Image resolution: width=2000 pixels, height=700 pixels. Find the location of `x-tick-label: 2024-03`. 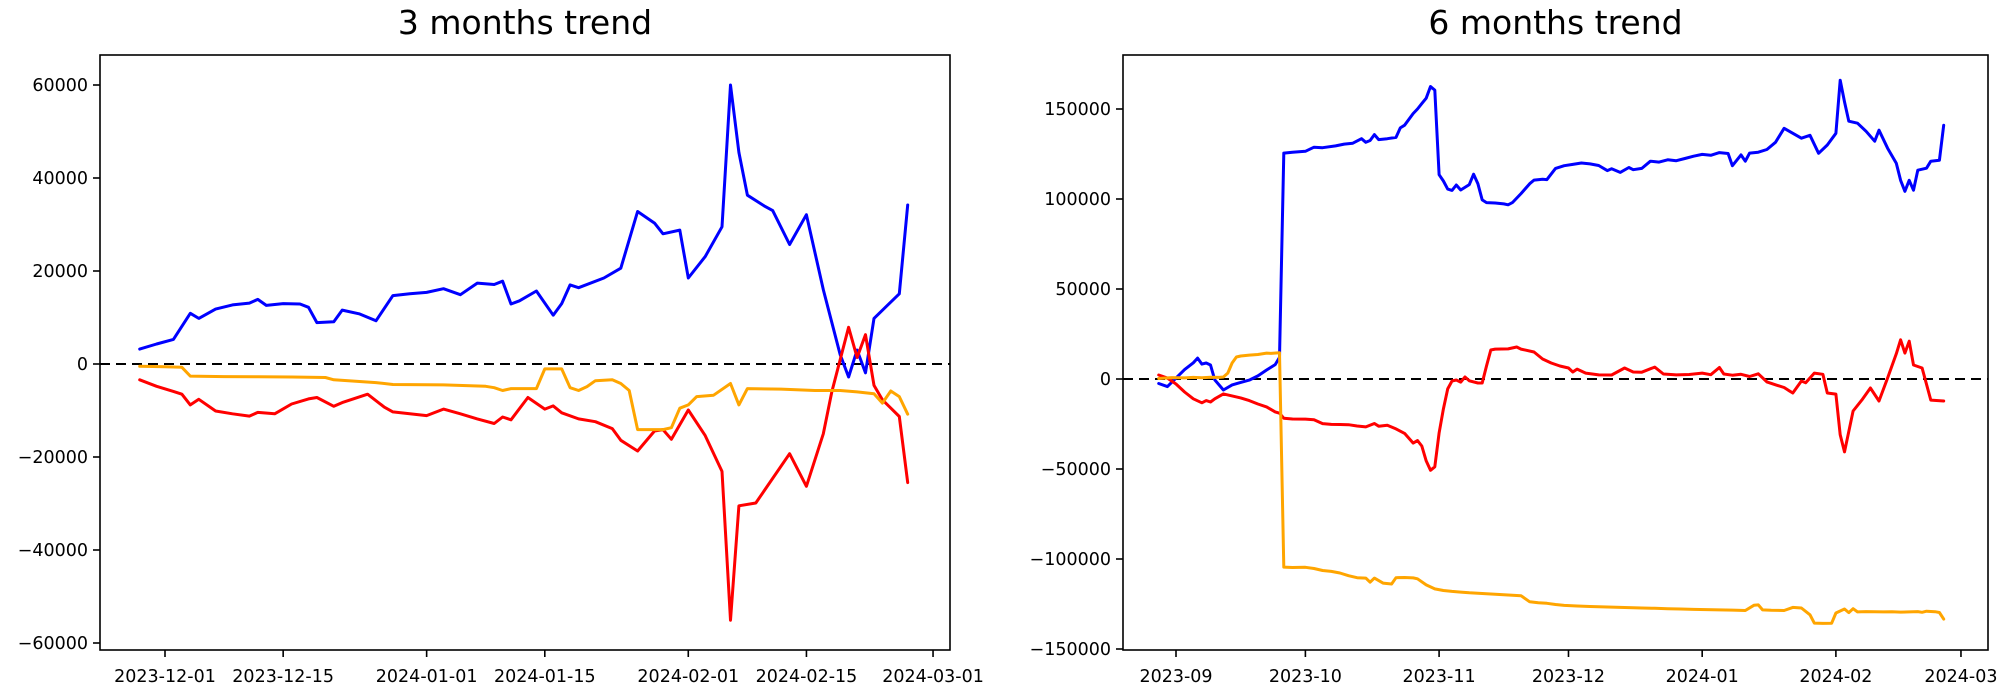

x-tick-label: 2024-03 is located at coordinates (1960, 677).